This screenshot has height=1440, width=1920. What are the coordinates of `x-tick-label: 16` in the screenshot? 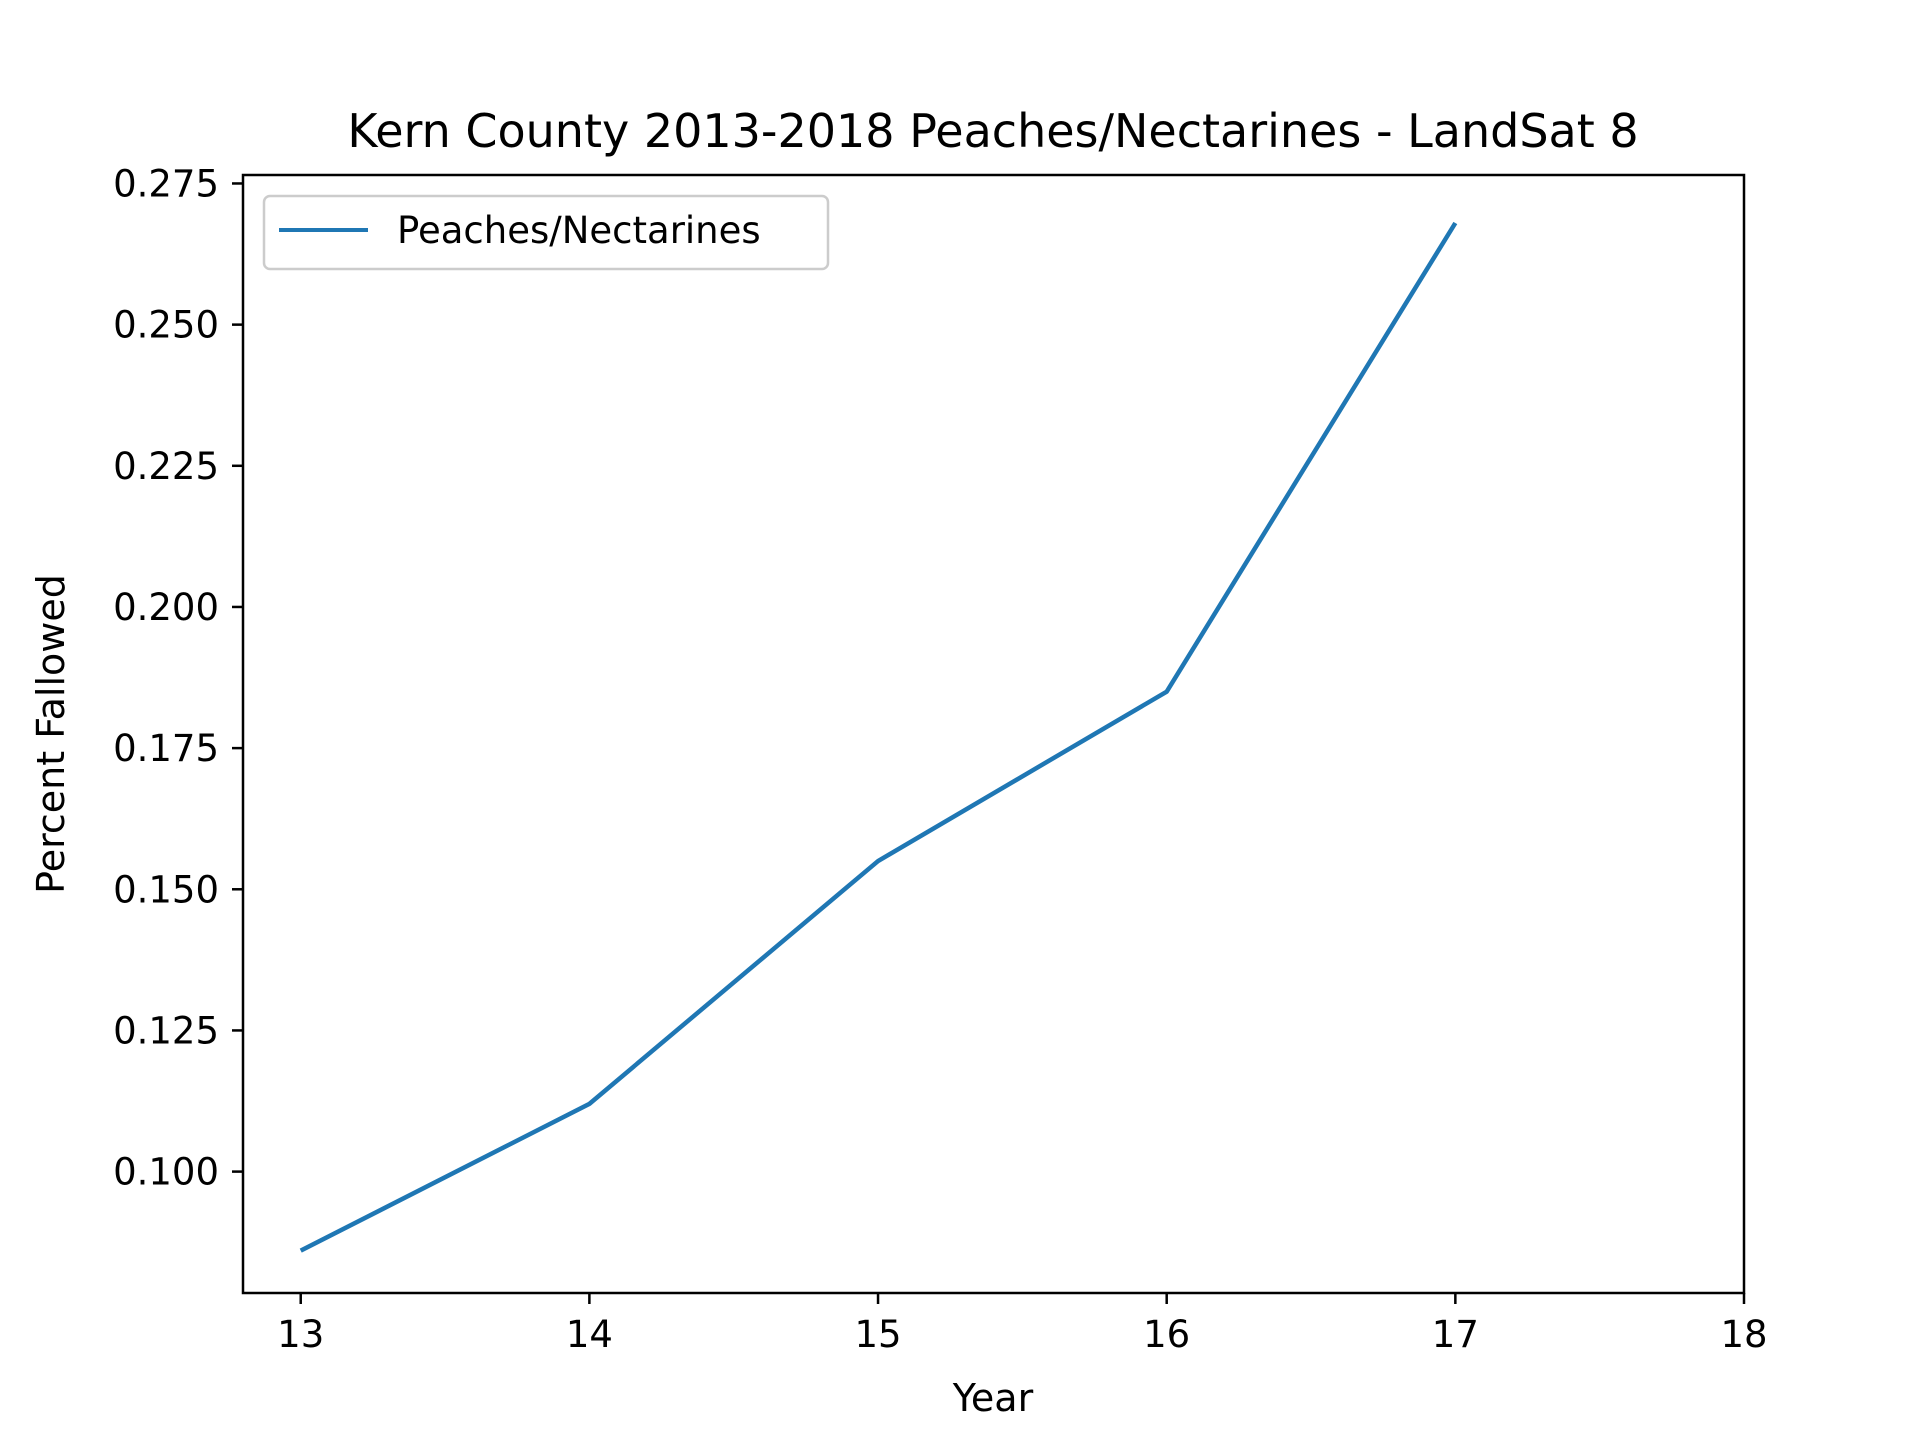 It's located at (1166, 1334).